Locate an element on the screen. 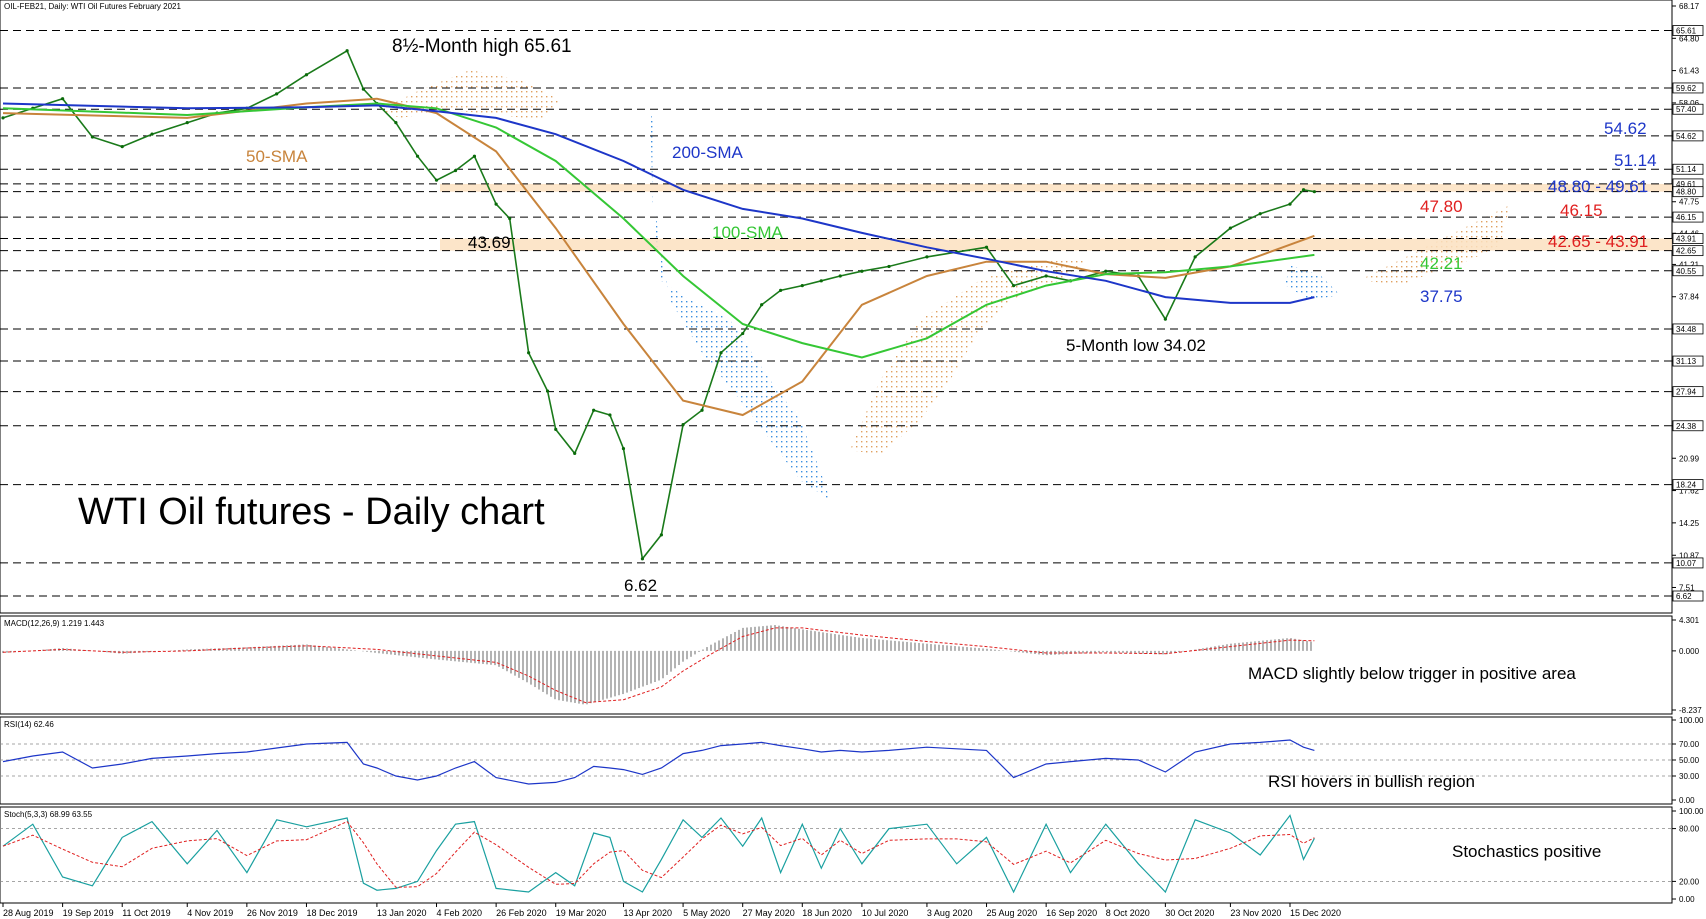  price-tick-label-3: 58.06 is located at coordinates (1689, 103).